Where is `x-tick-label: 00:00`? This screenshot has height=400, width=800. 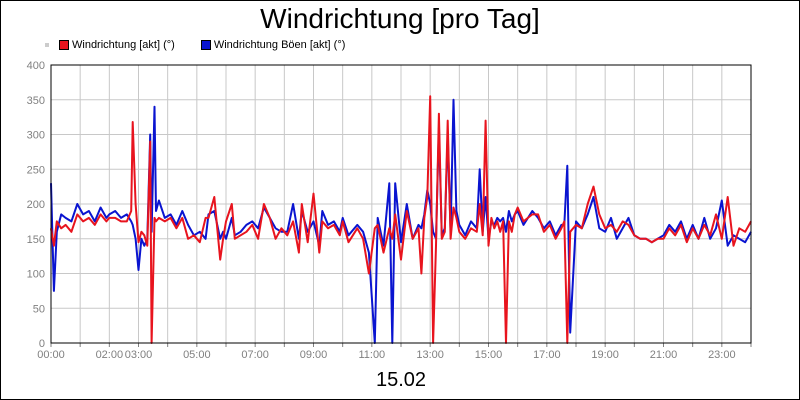 x-tick-label: 00:00 is located at coordinates (51, 355).